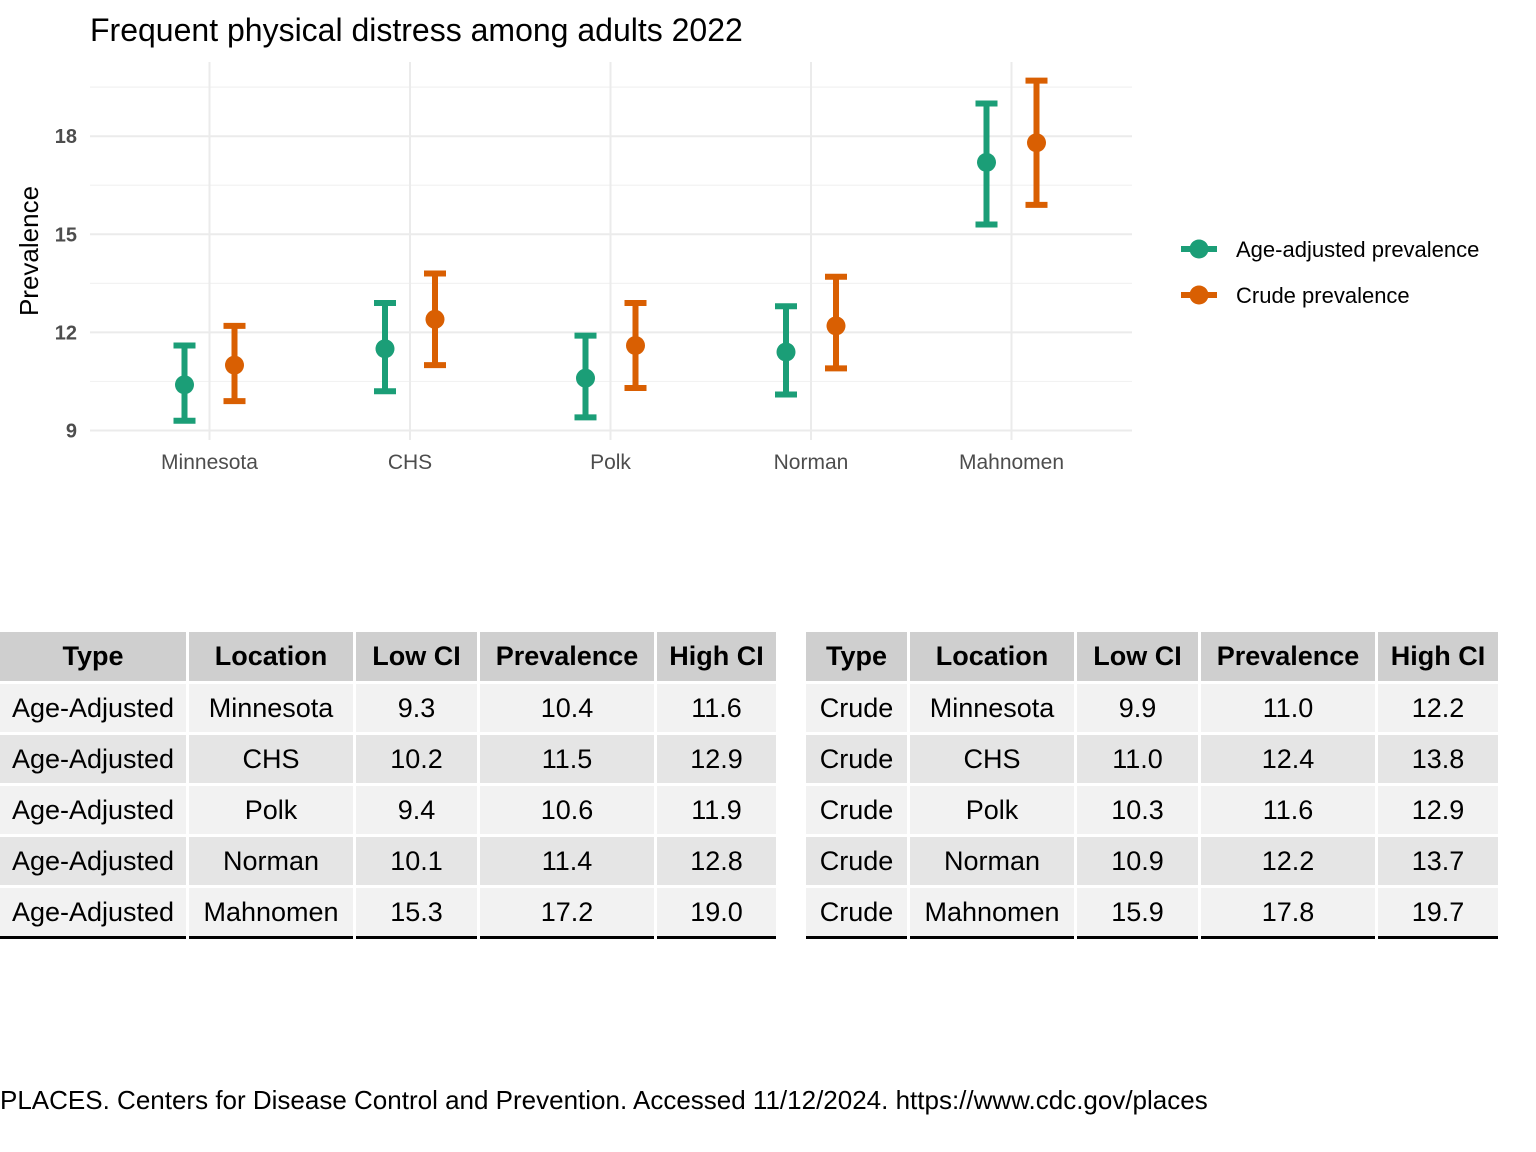  Describe the element at coordinates (417, 759) in the screenshot. I see `cell-low-ci: 10.2` at that location.